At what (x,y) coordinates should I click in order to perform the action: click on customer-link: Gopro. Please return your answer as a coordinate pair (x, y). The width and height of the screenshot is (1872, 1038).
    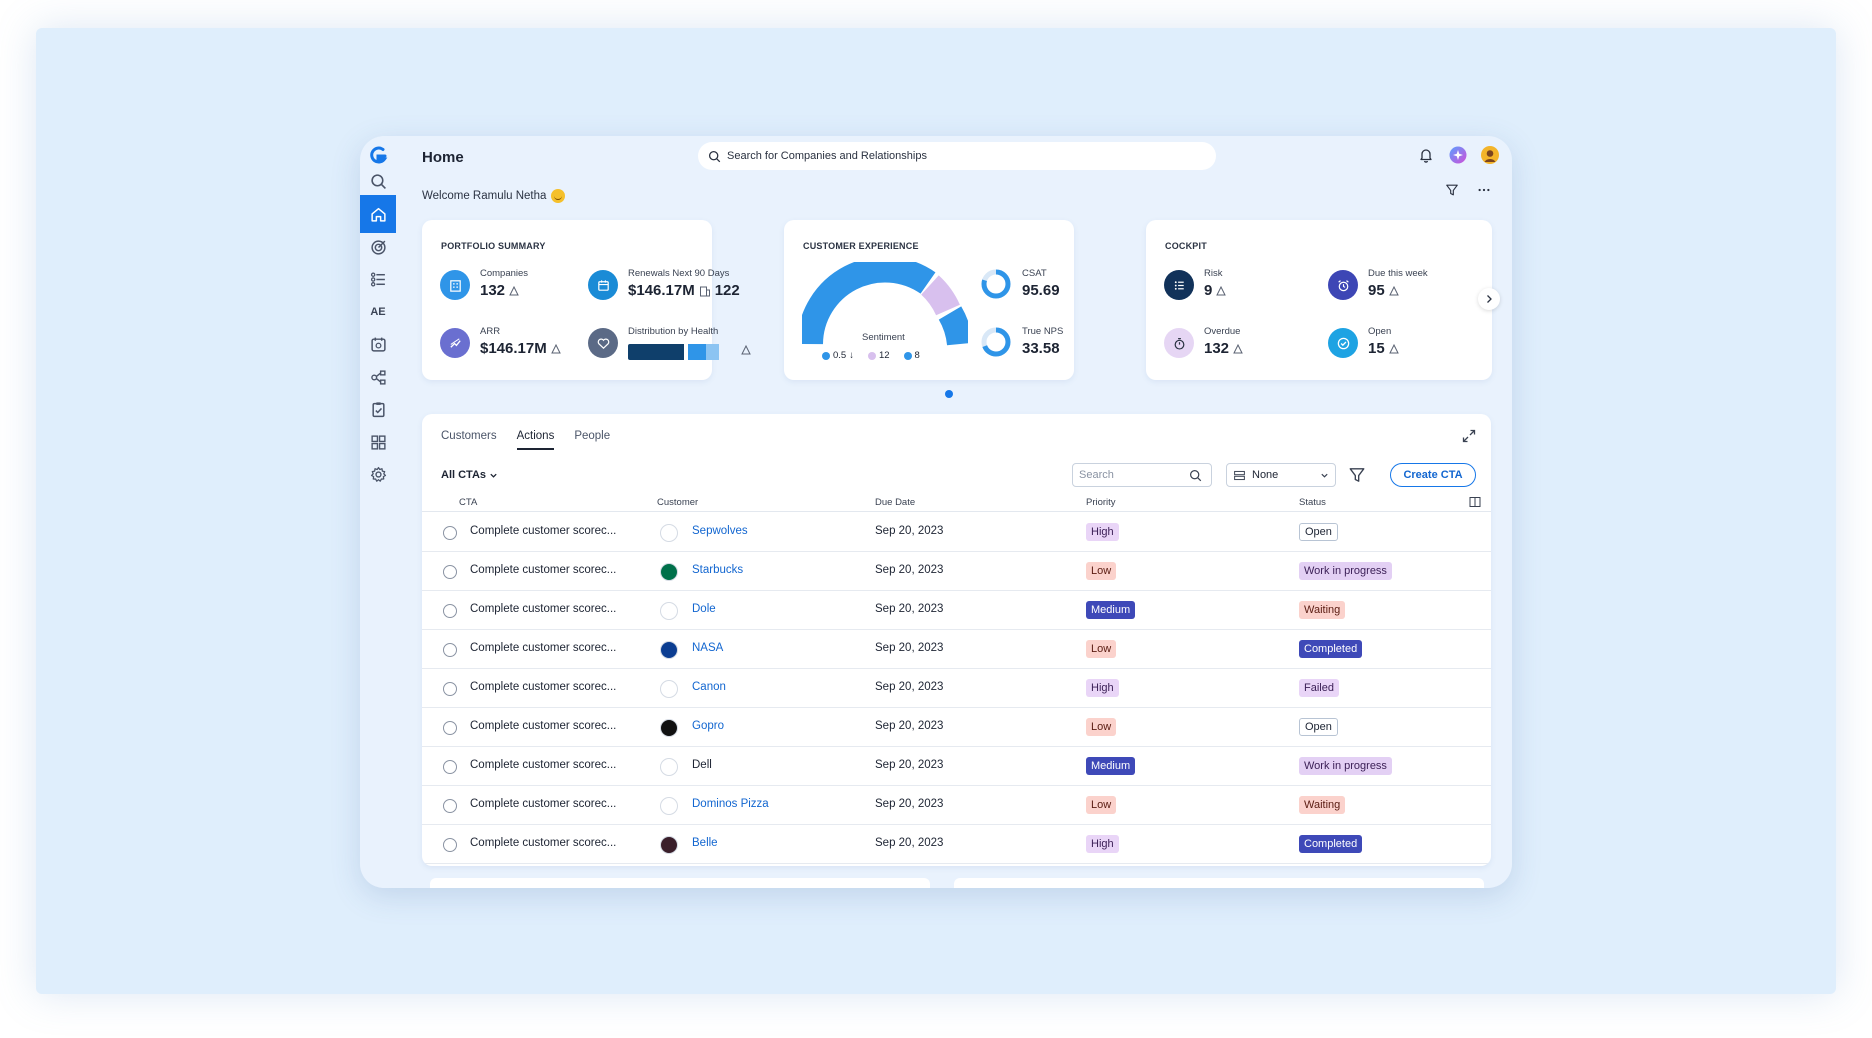
    Looking at the image, I should click on (708, 726).